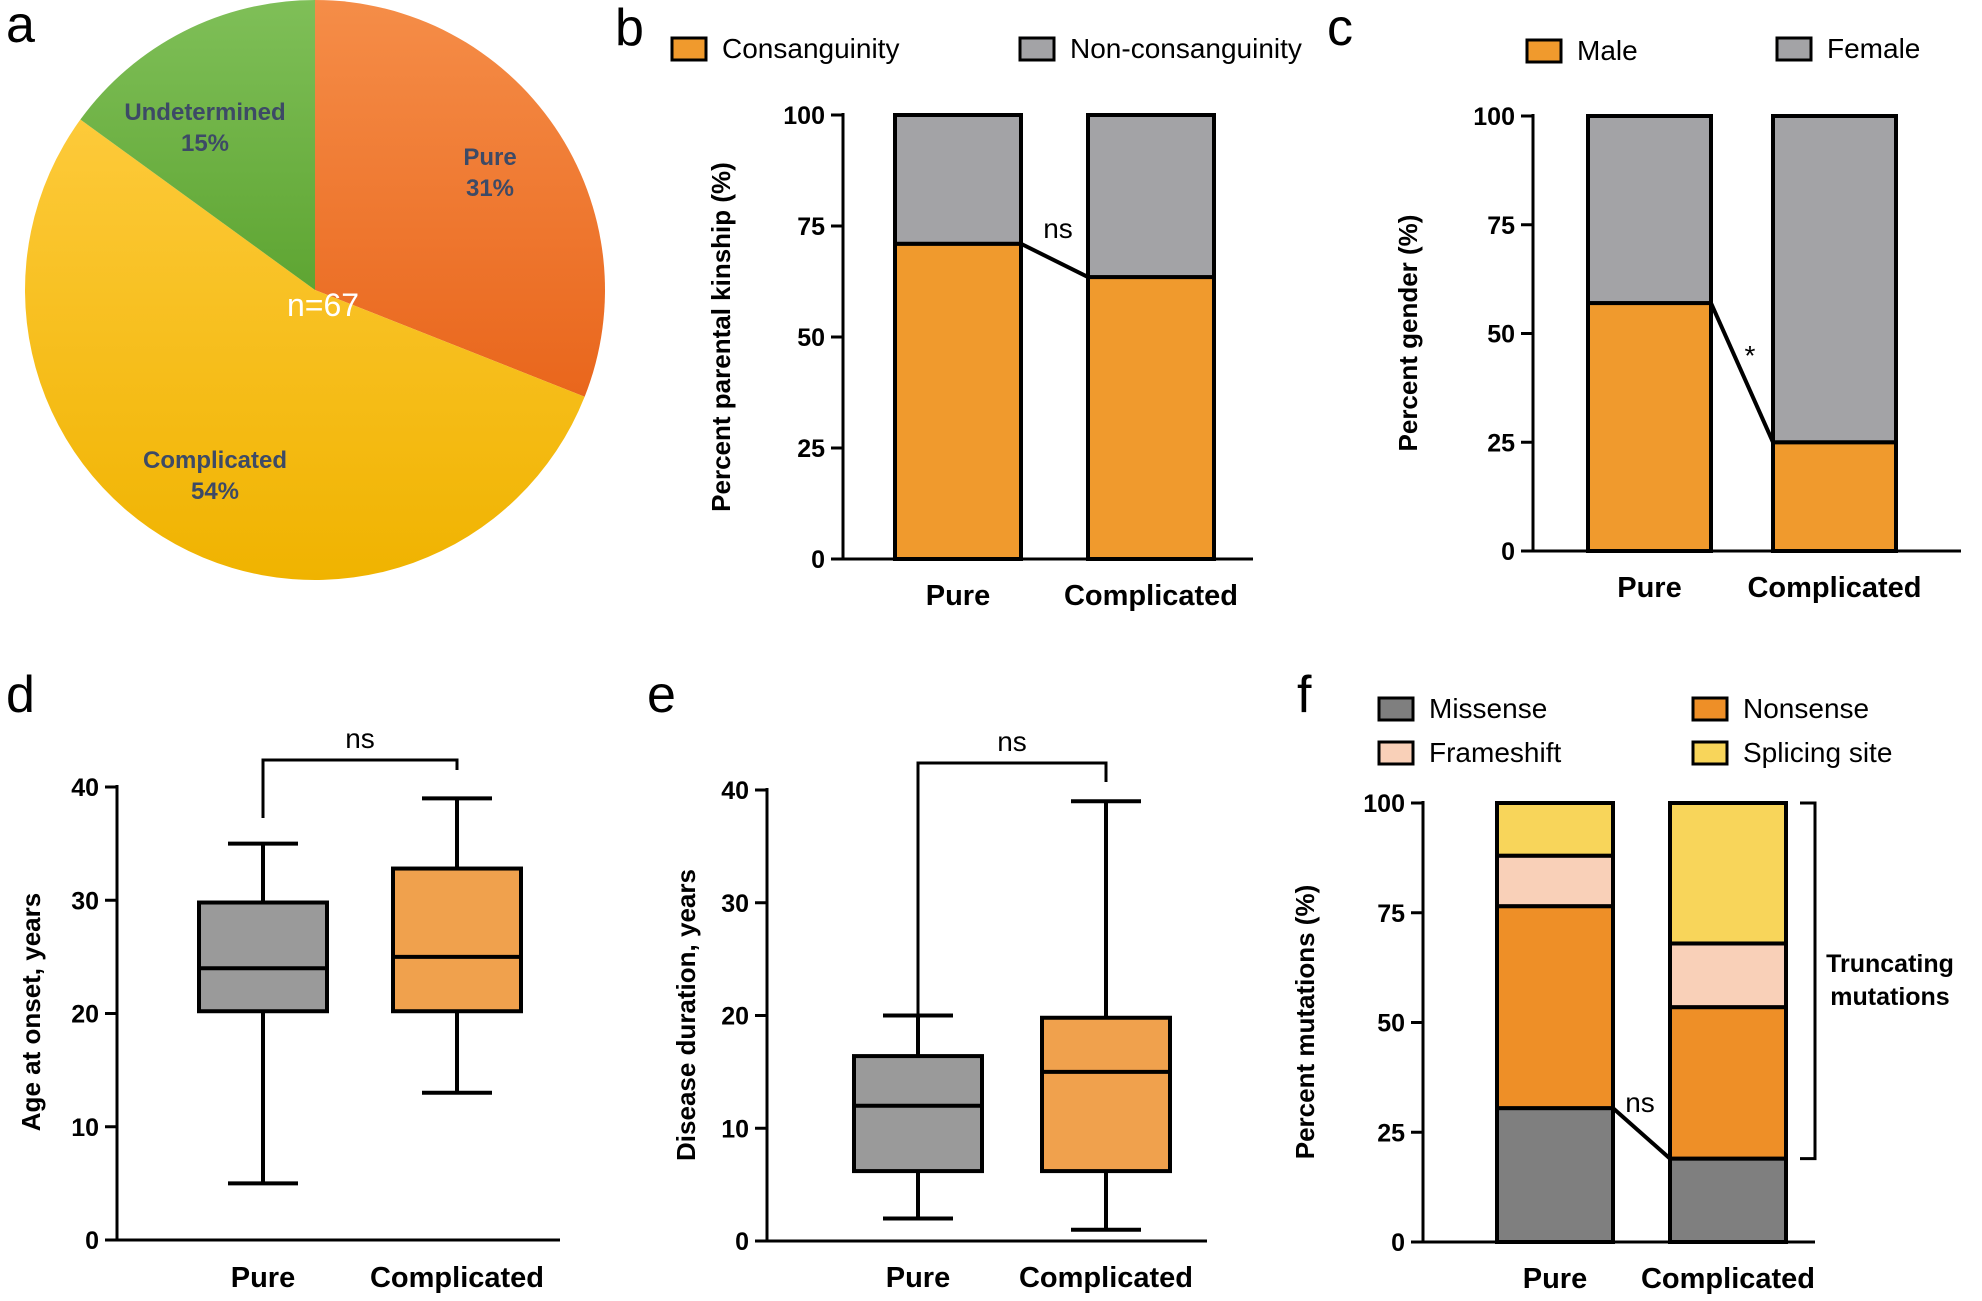 This screenshot has height=1301, width=1982. What do you see at coordinates (661, 695) in the screenshot?
I see `panel-letter-e: e` at bounding box center [661, 695].